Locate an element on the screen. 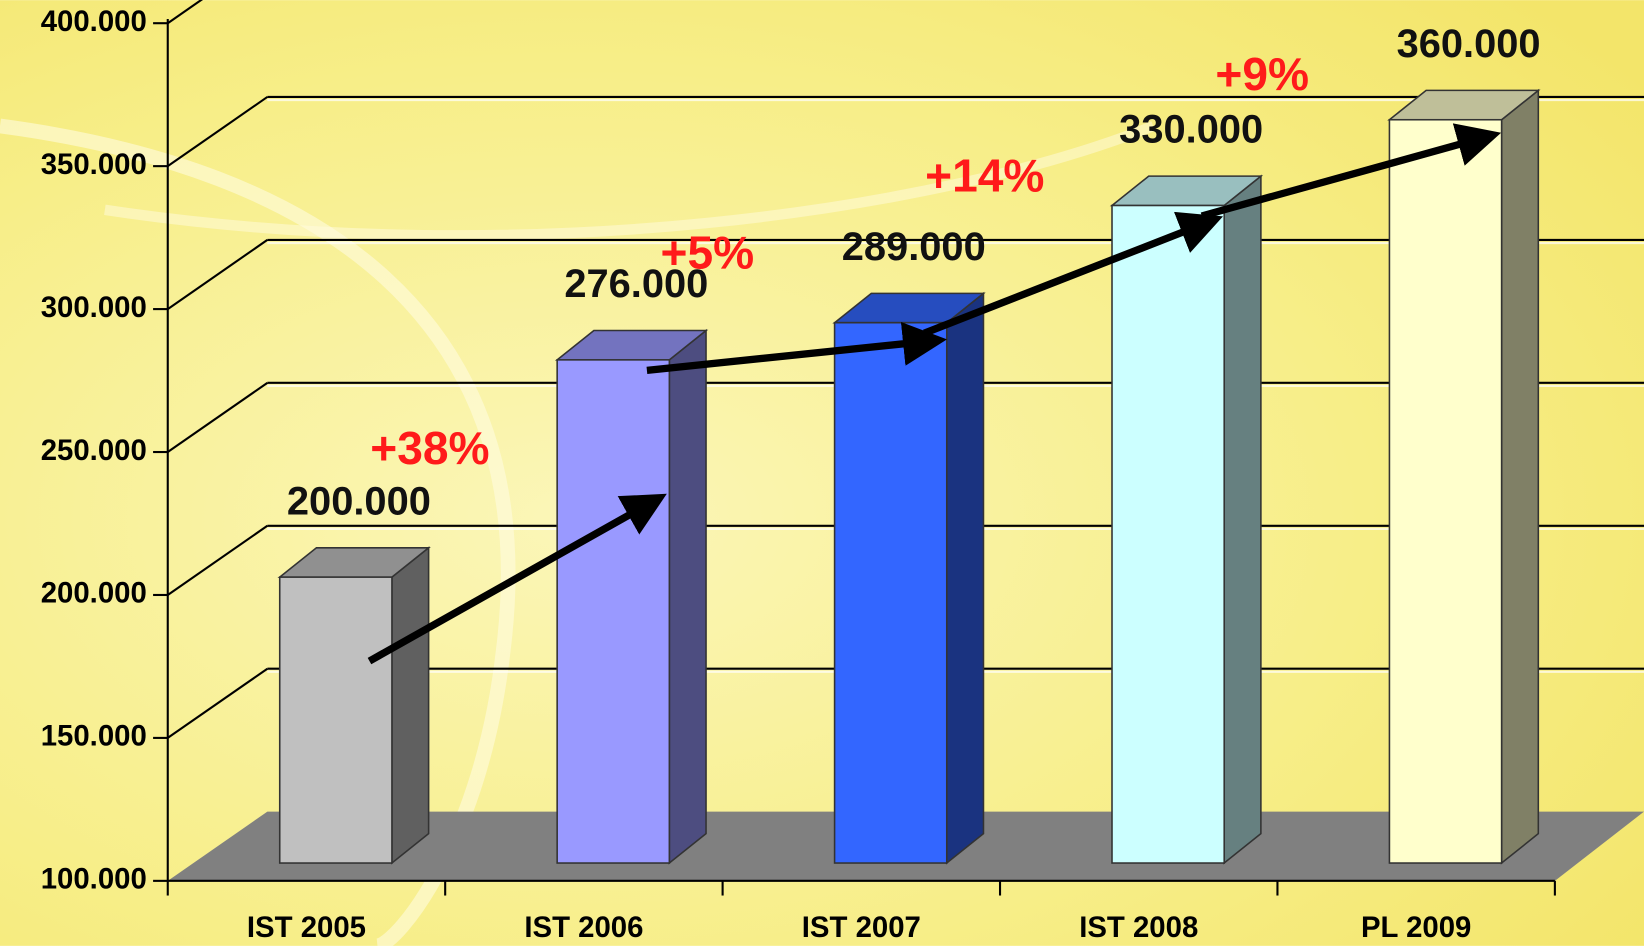  y-tick-label: 350.000 is located at coordinates (94, 164).